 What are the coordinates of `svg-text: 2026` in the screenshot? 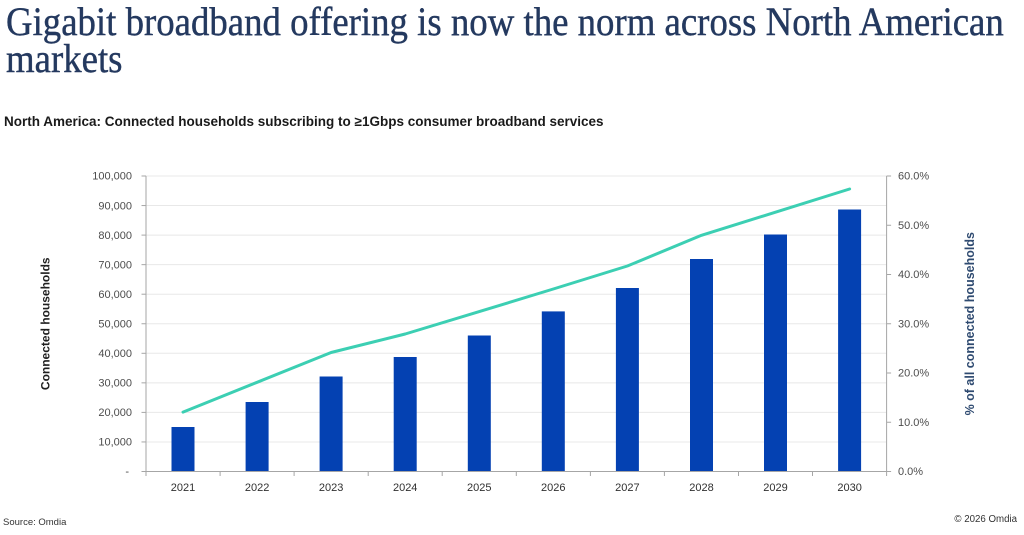 It's located at (553, 488).